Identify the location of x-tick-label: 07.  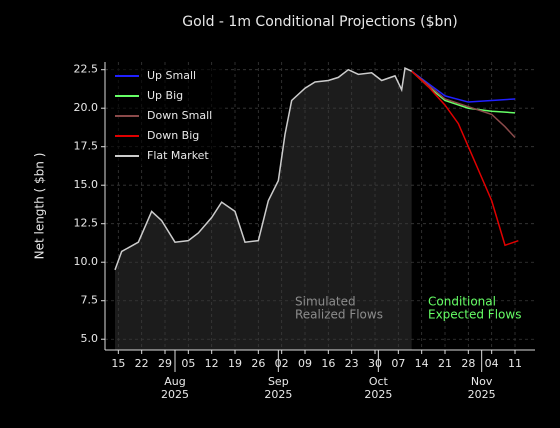
(398, 363).